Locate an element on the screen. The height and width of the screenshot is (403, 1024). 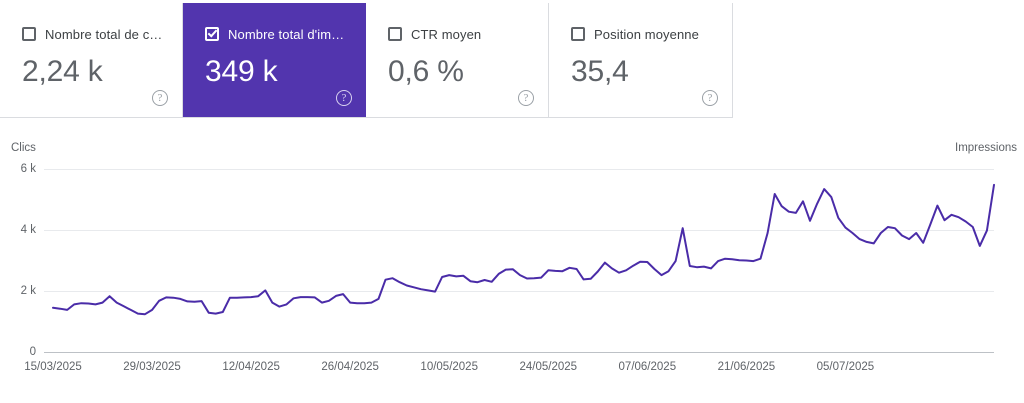
metric-value: 35,4 is located at coordinates (600, 71).